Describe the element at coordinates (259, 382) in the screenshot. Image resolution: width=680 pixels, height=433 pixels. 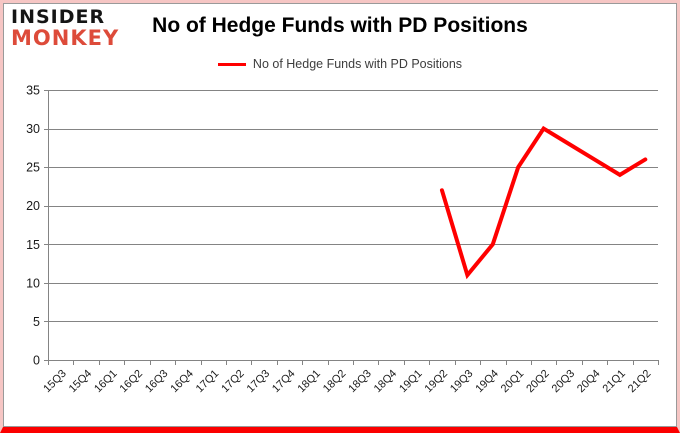
I see `x-axis-label: 17Q3` at that location.